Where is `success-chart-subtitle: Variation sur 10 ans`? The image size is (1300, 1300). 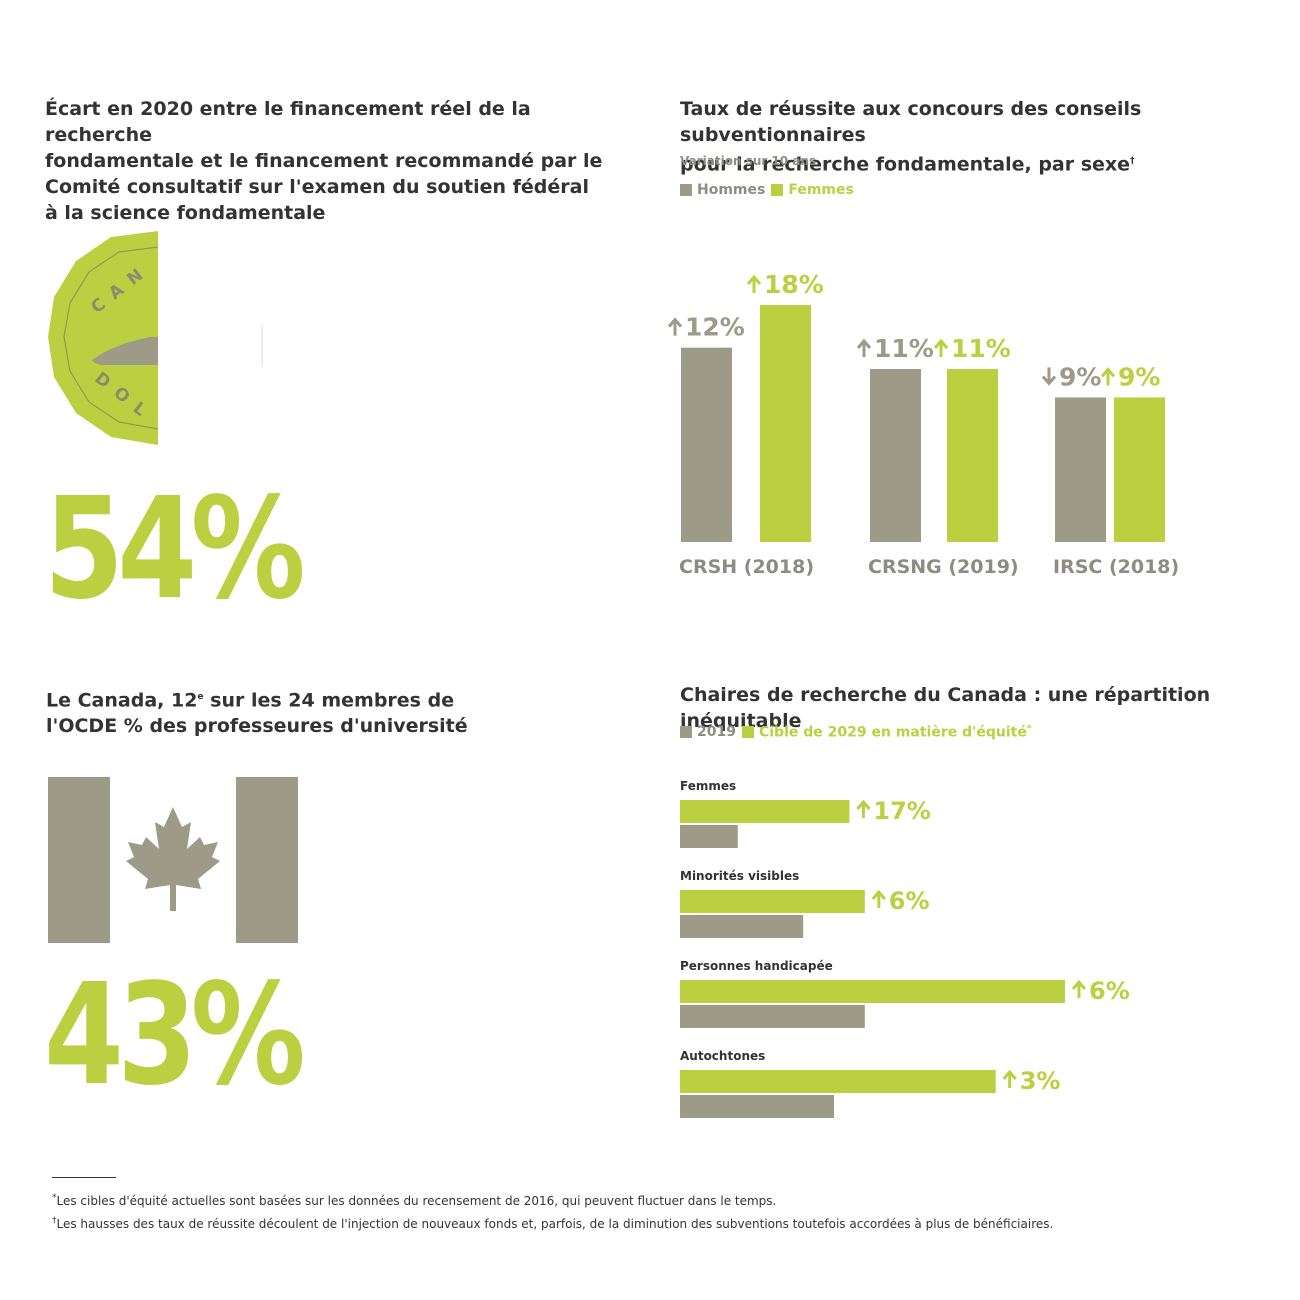 success-chart-subtitle: Variation sur 10 ans is located at coordinates (748, 161).